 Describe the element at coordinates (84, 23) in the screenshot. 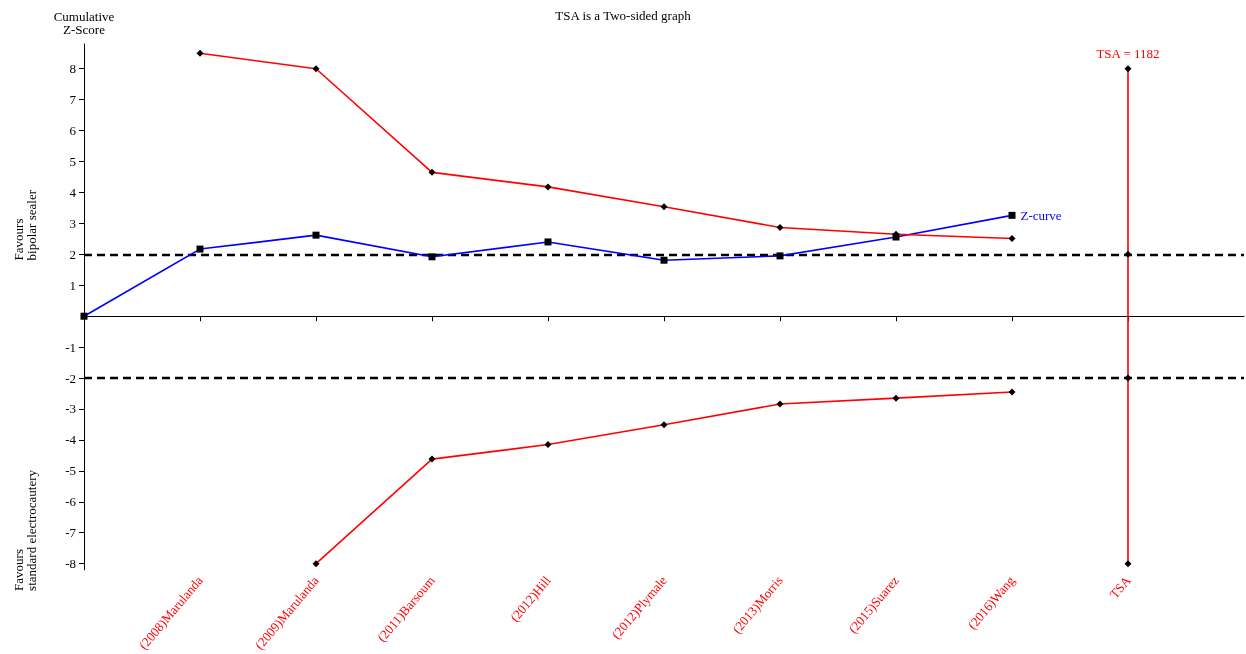

I see `y-axis-title: Cumulative Z-Score` at that location.